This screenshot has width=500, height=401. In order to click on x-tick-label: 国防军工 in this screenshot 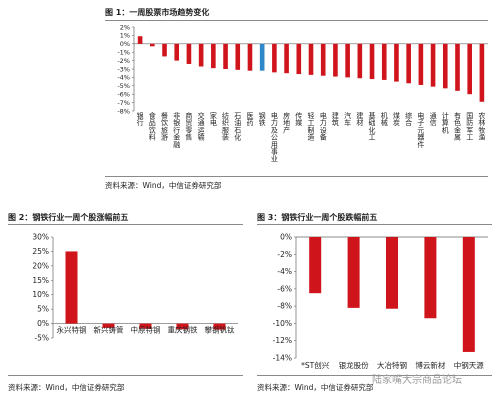, I will do `click(469, 127)`.